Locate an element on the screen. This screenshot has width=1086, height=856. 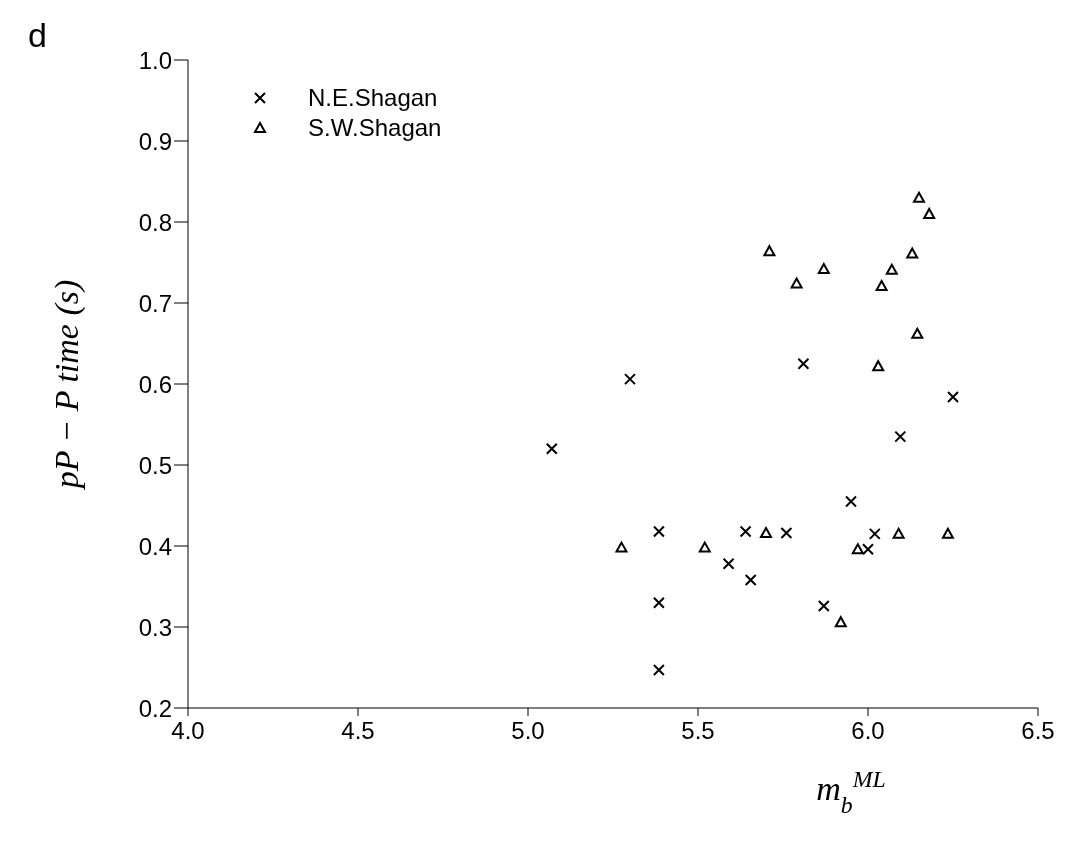
text: d is located at coordinates (37, 35).